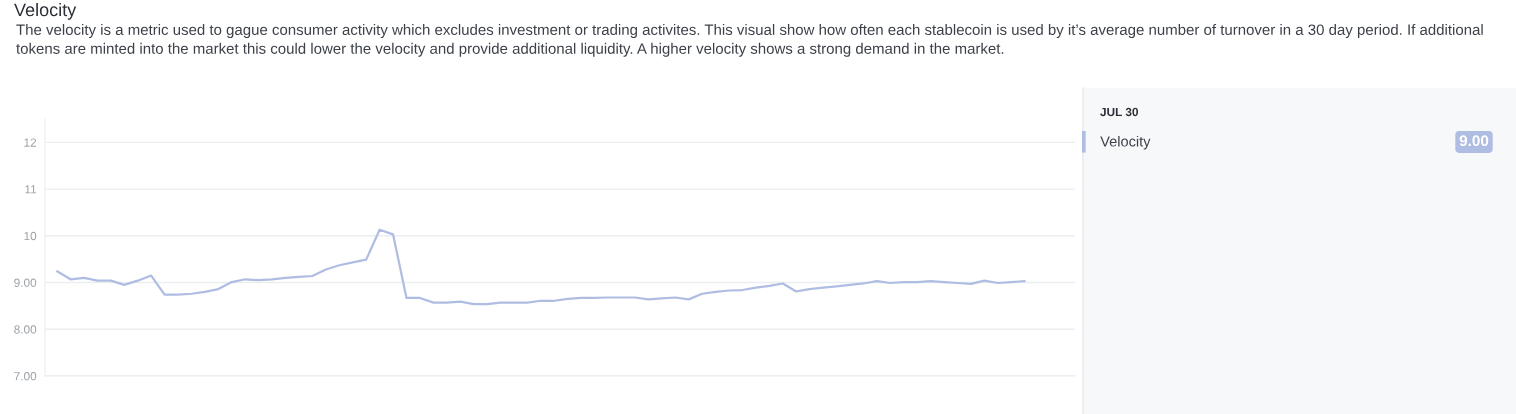  What do you see at coordinates (540, 267) in the screenshot?
I see `line-series` at bounding box center [540, 267].